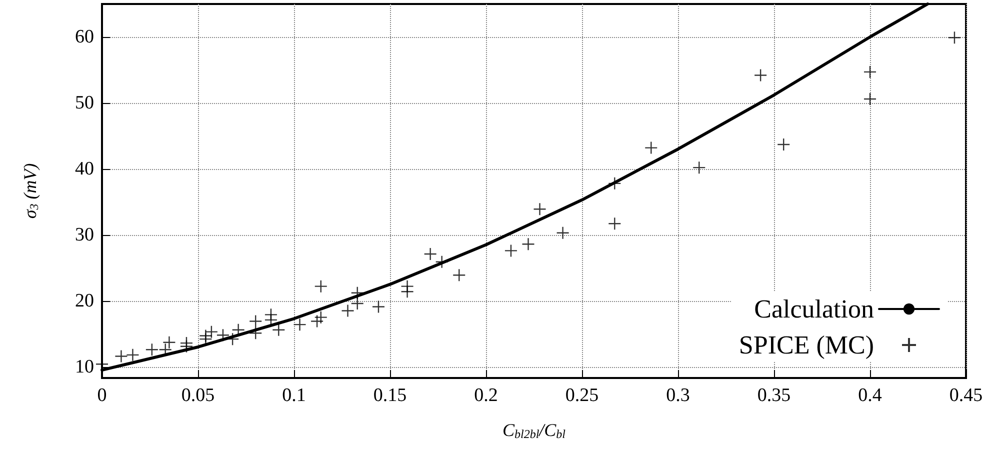 The height and width of the screenshot is (450, 988). I want to click on y-axis-title: σ3 (mV), so click(30, 191).